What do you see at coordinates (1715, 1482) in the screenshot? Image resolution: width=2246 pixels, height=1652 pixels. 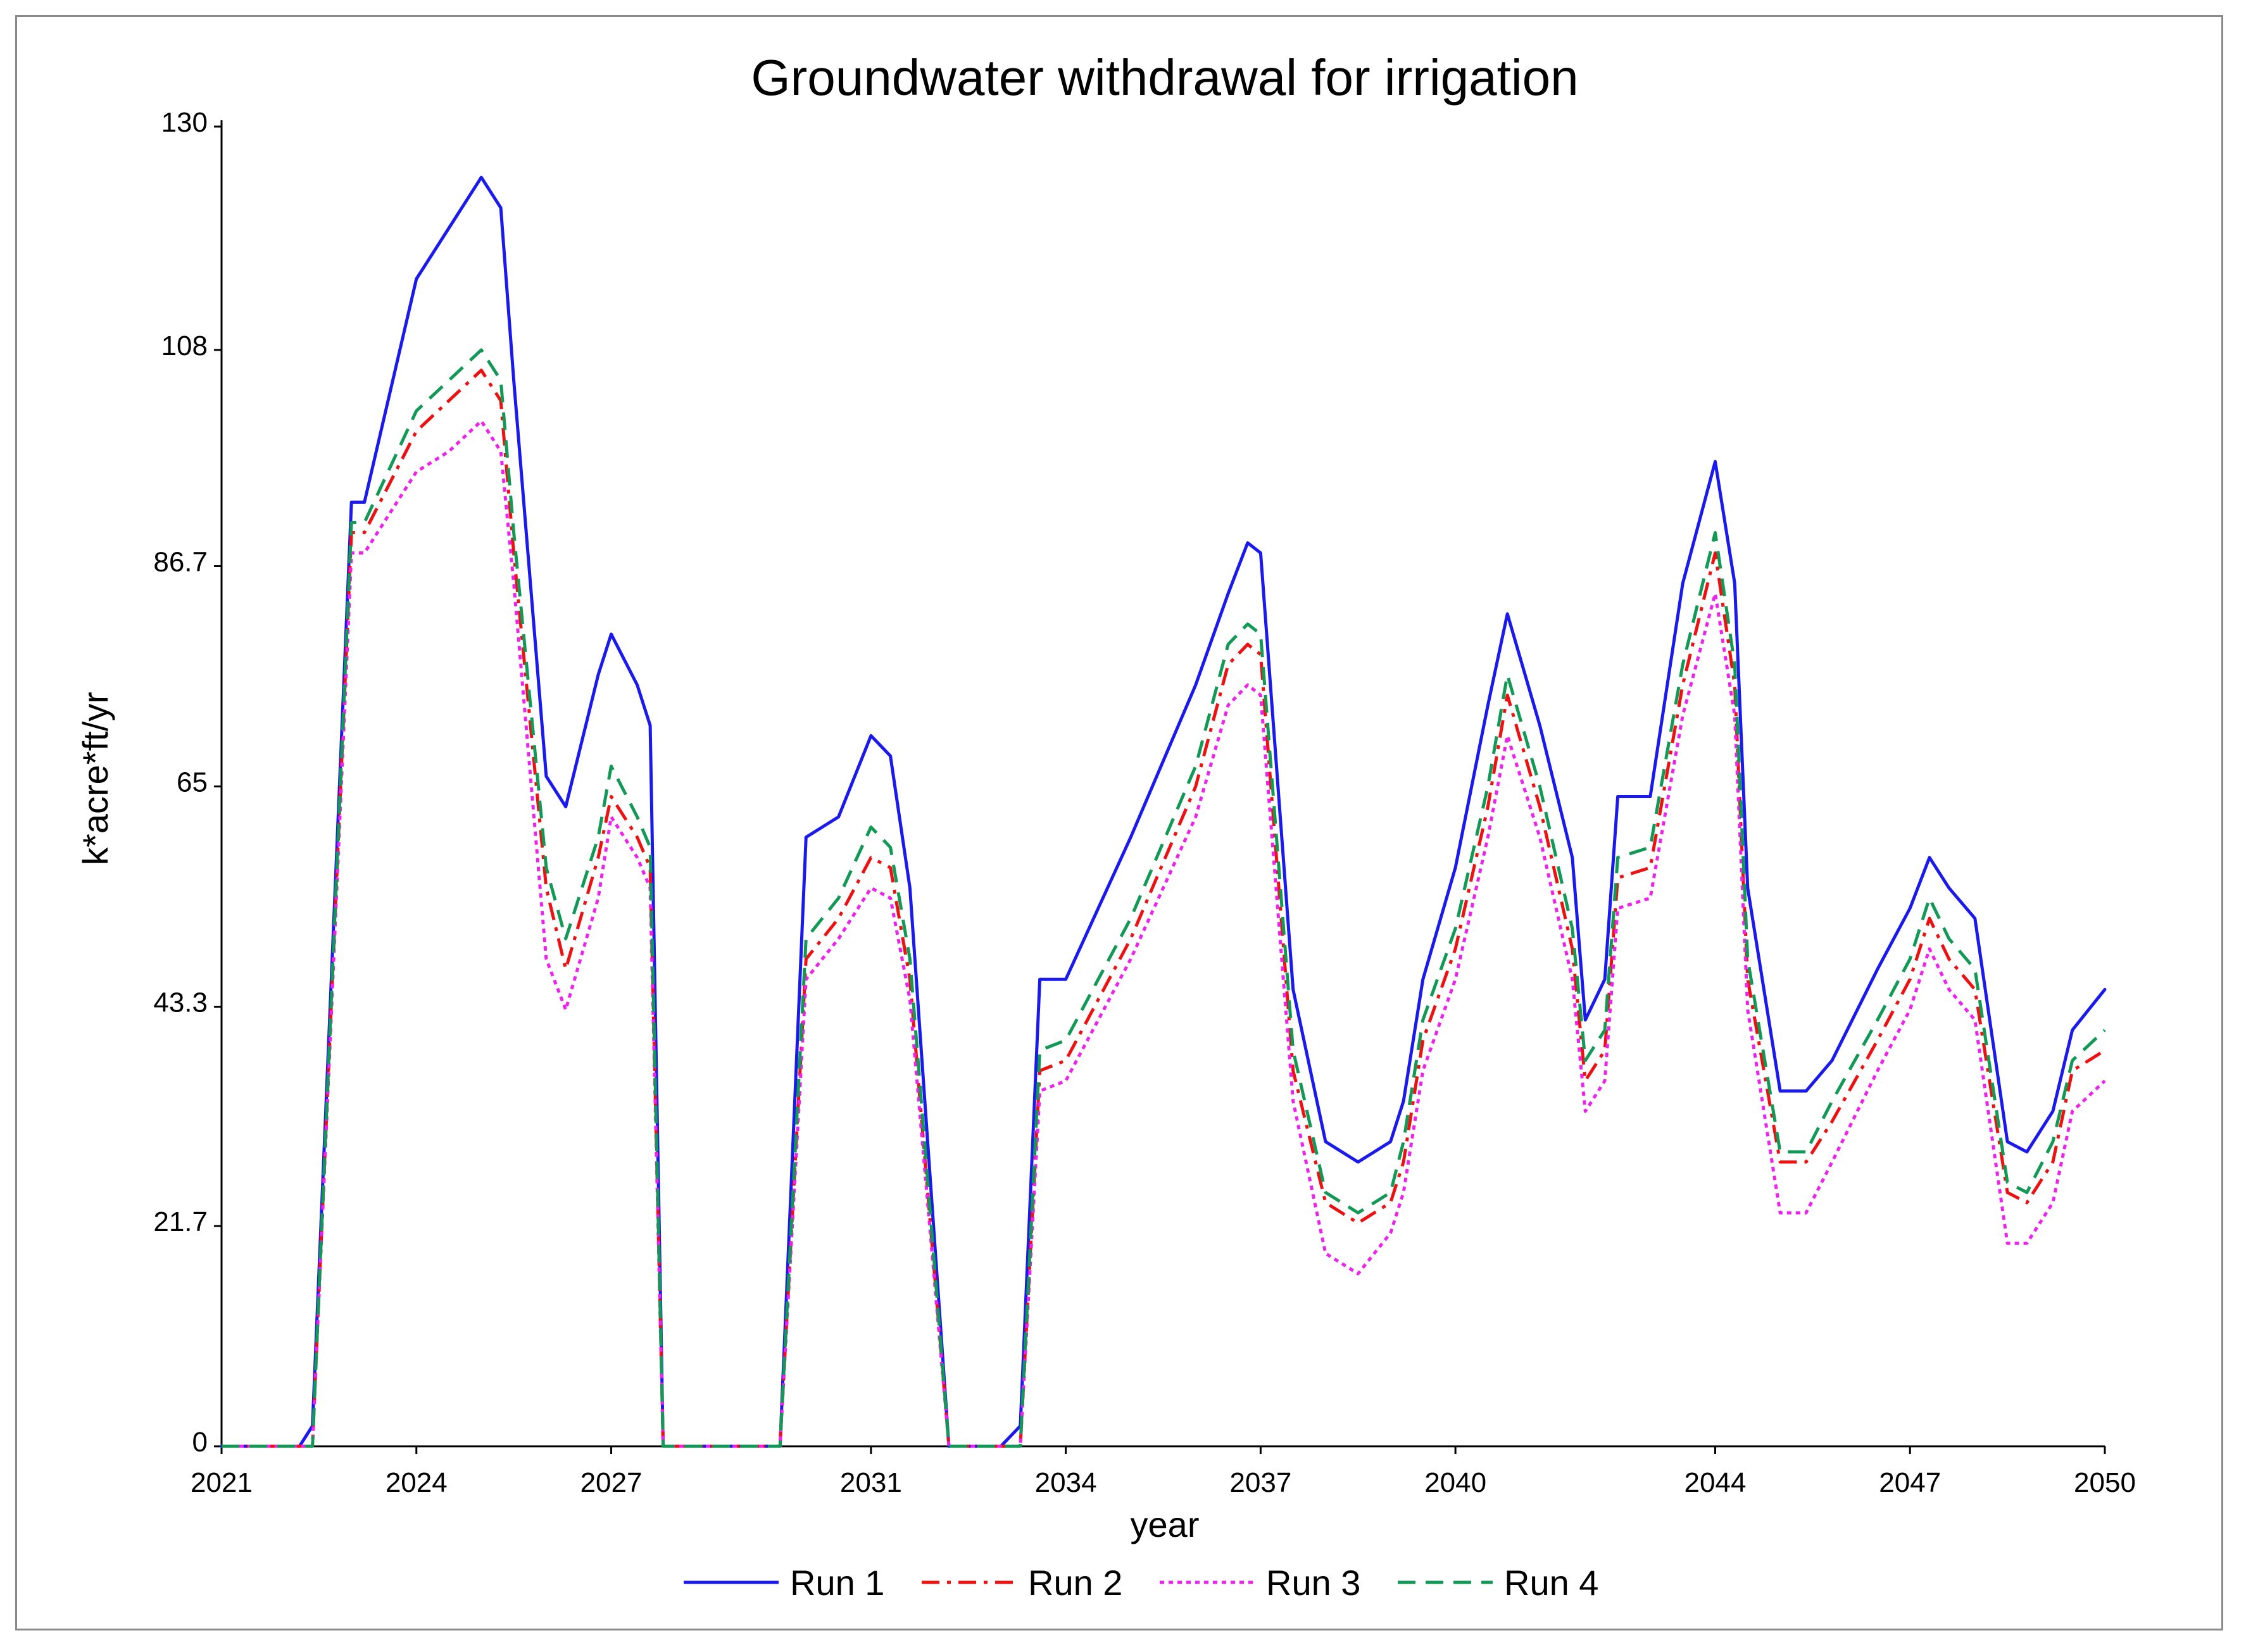 I see `x-tick-label: 2044` at bounding box center [1715, 1482].